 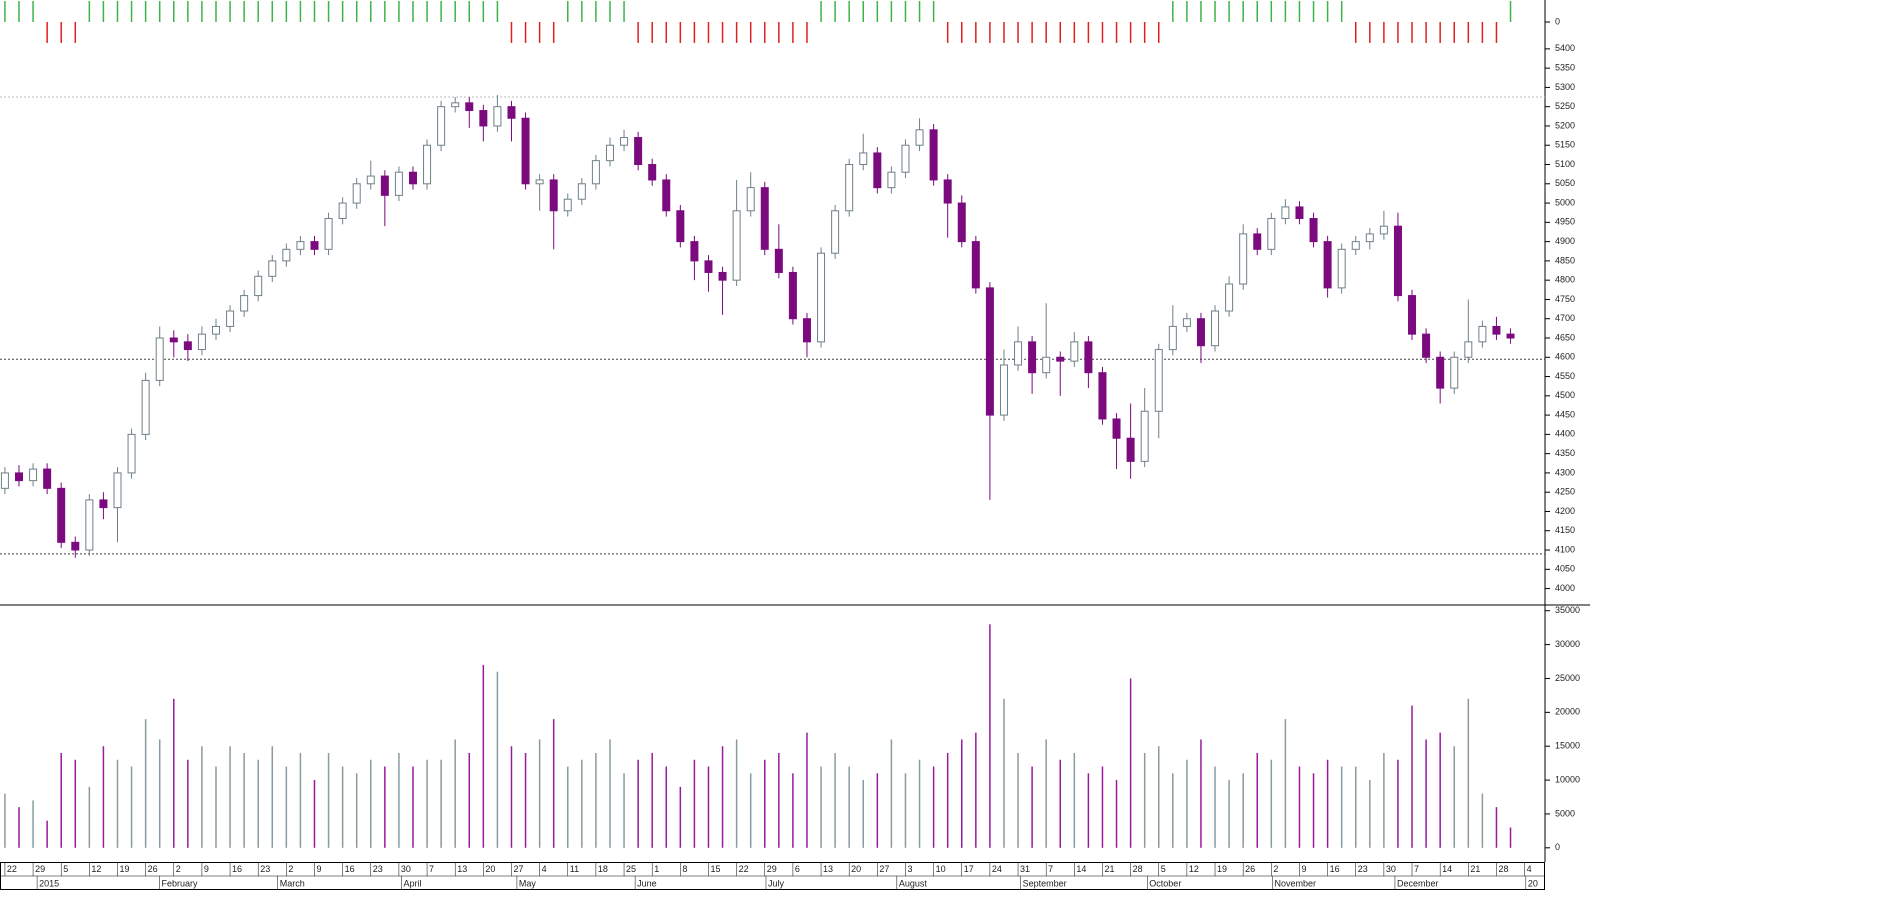 I want to click on x-tick-label: 13, so click(x=462, y=869).